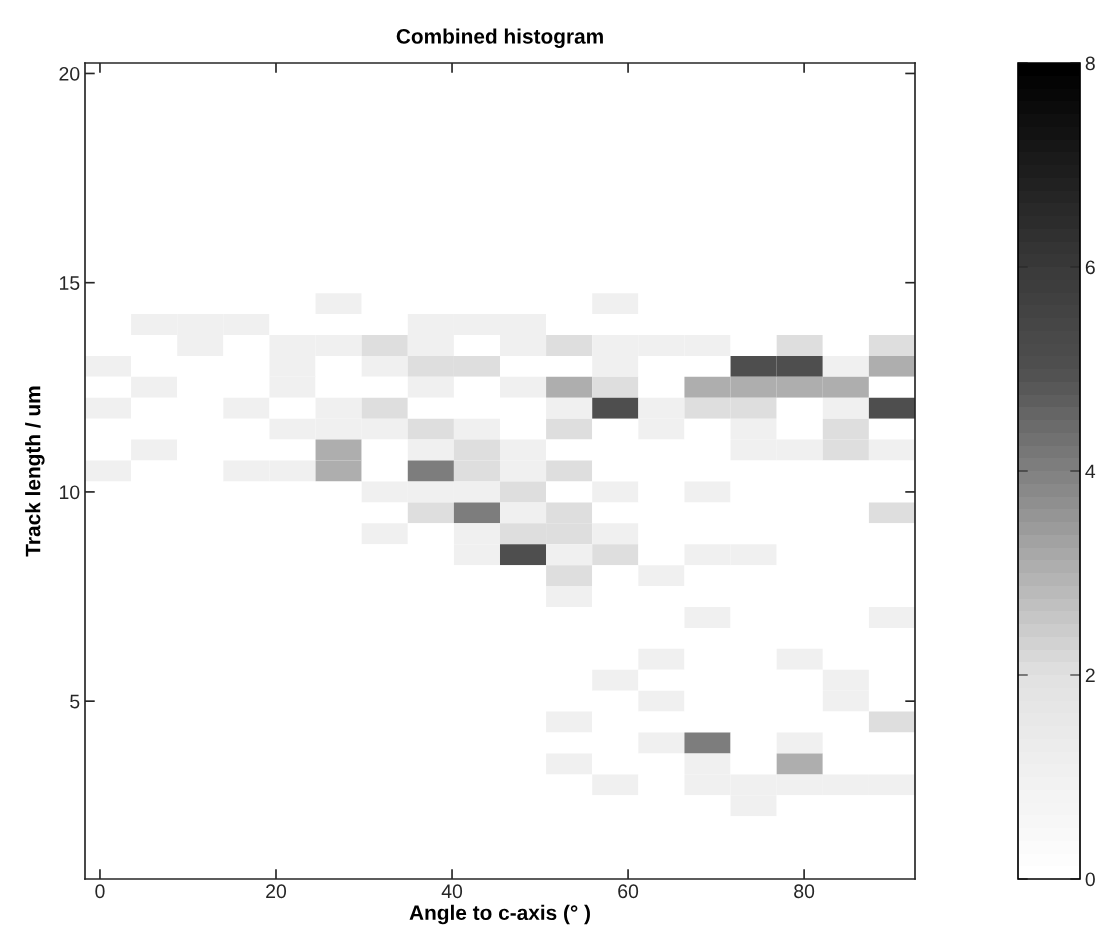 This screenshot has height=948, width=1110. Describe the element at coordinates (1090, 63) in the screenshot. I see `color-bar-label: 8` at that location.